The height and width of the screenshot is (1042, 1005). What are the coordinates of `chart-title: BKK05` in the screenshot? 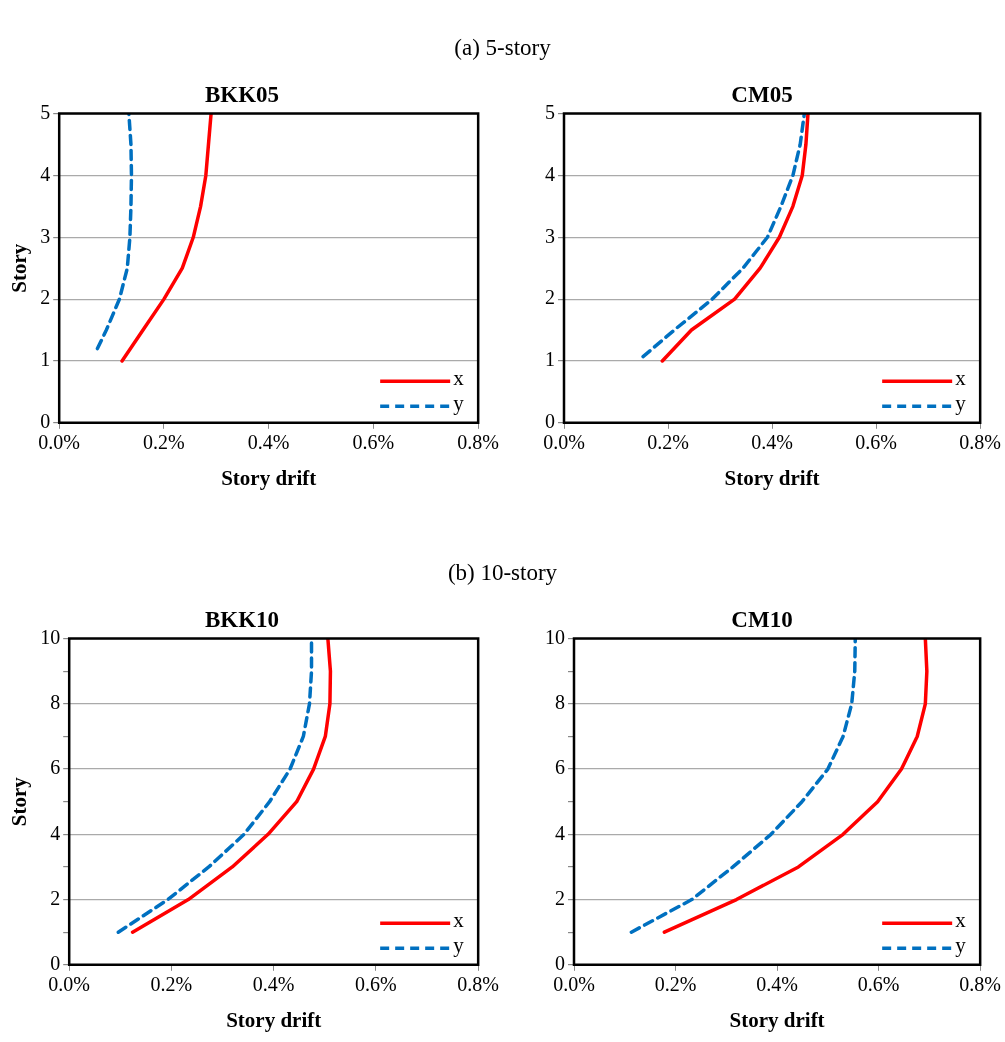 It's located at (242, 94).